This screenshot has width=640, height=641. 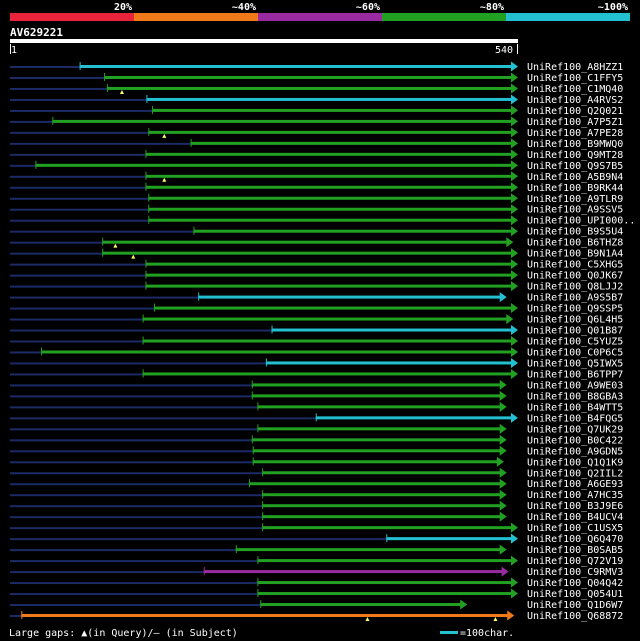 What do you see at coordinates (316, 309) in the screenshot?
I see `hit-row: UniRef100_Q9SSP5` at bounding box center [316, 309].